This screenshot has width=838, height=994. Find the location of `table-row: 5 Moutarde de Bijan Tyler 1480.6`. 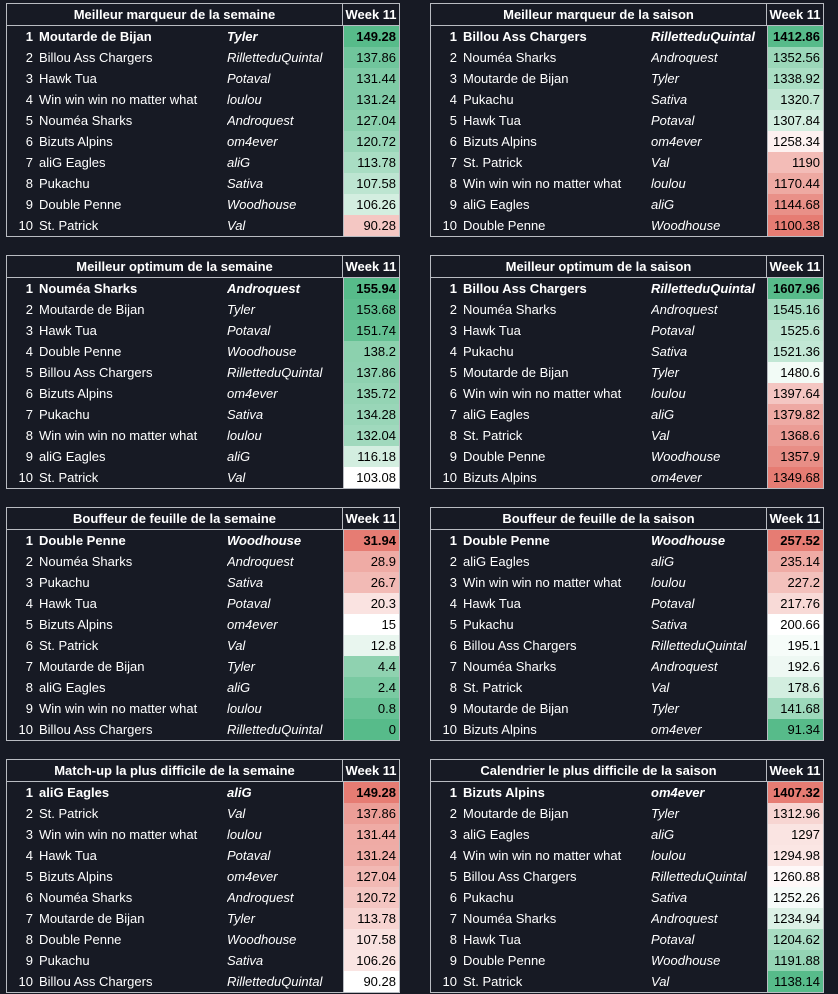

table-row: 5 Moutarde de Bijan Tyler 1480.6 is located at coordinates (627, 372).